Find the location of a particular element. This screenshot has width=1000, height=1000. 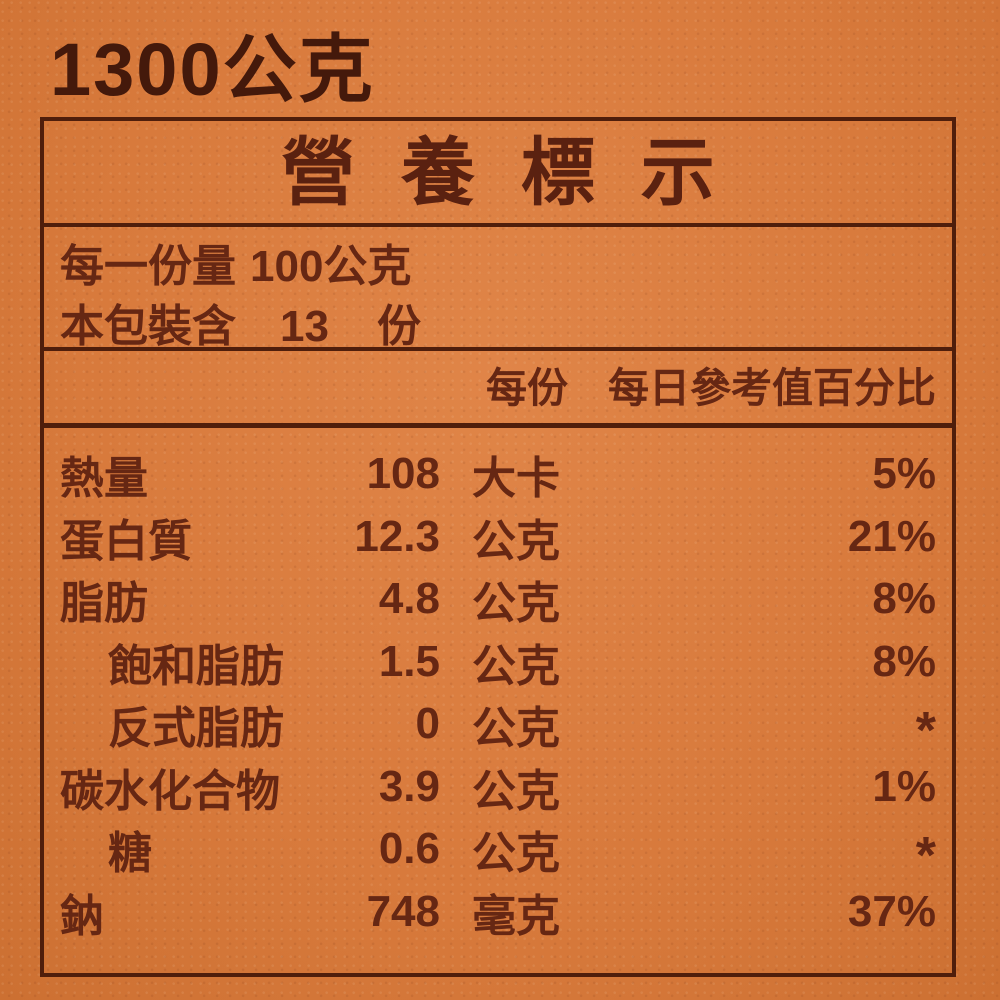

daily-value-column-header: 每日參考值百分比 is located at coordinates (772, 388).